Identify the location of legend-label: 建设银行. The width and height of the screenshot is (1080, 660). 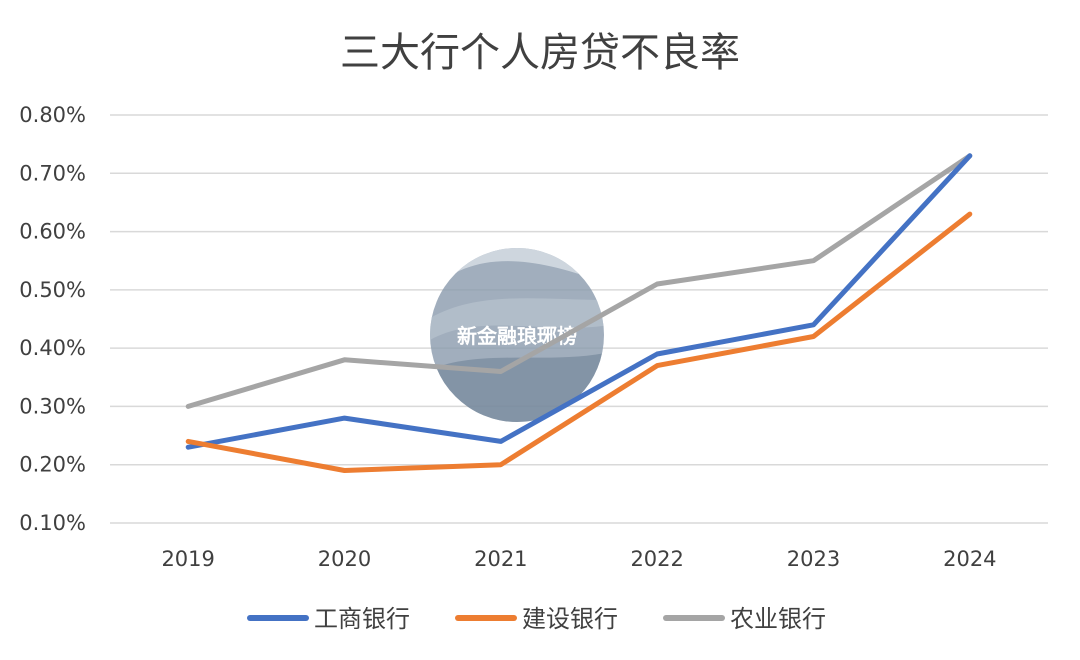
(570, 619).